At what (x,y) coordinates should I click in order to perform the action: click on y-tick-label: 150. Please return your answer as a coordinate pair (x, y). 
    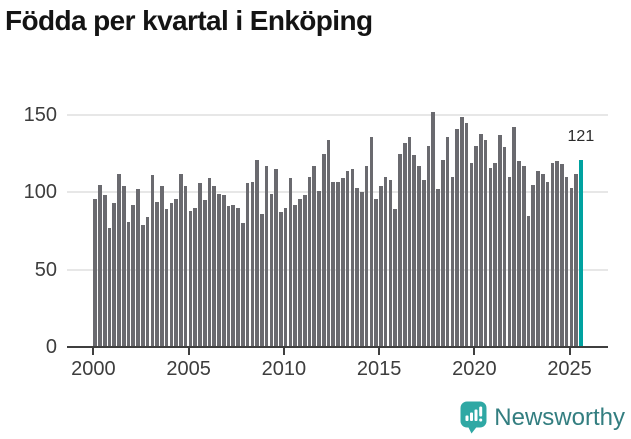
    Looking at the image, I should click on (40, 114).